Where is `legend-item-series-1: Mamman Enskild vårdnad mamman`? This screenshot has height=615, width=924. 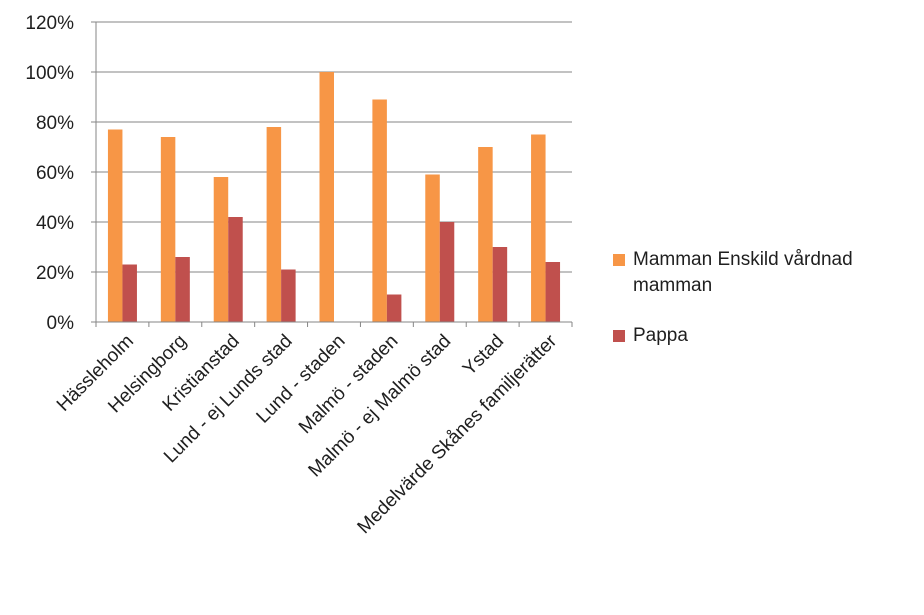
legend-item-series-1: Mamman Enskild vårdnad mamman is located at coordinates (765, 273).